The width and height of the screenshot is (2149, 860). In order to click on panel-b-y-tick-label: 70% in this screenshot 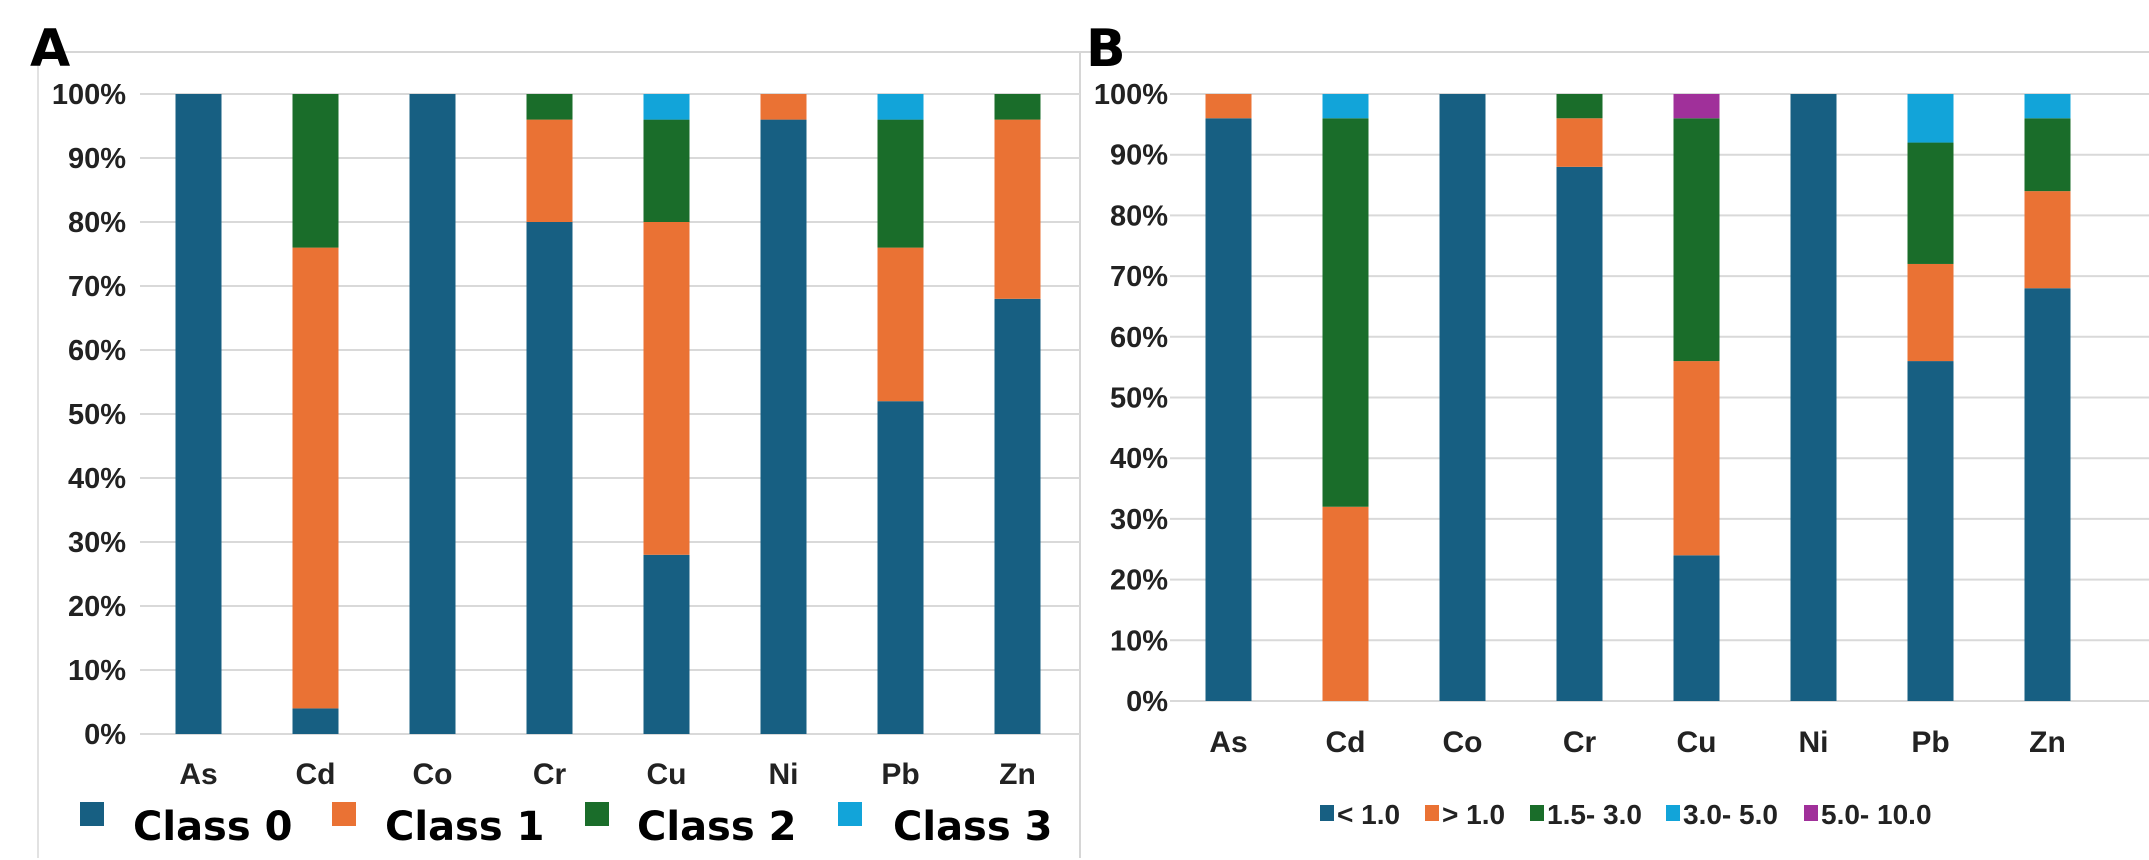, I will do `click(1139, 277)`.